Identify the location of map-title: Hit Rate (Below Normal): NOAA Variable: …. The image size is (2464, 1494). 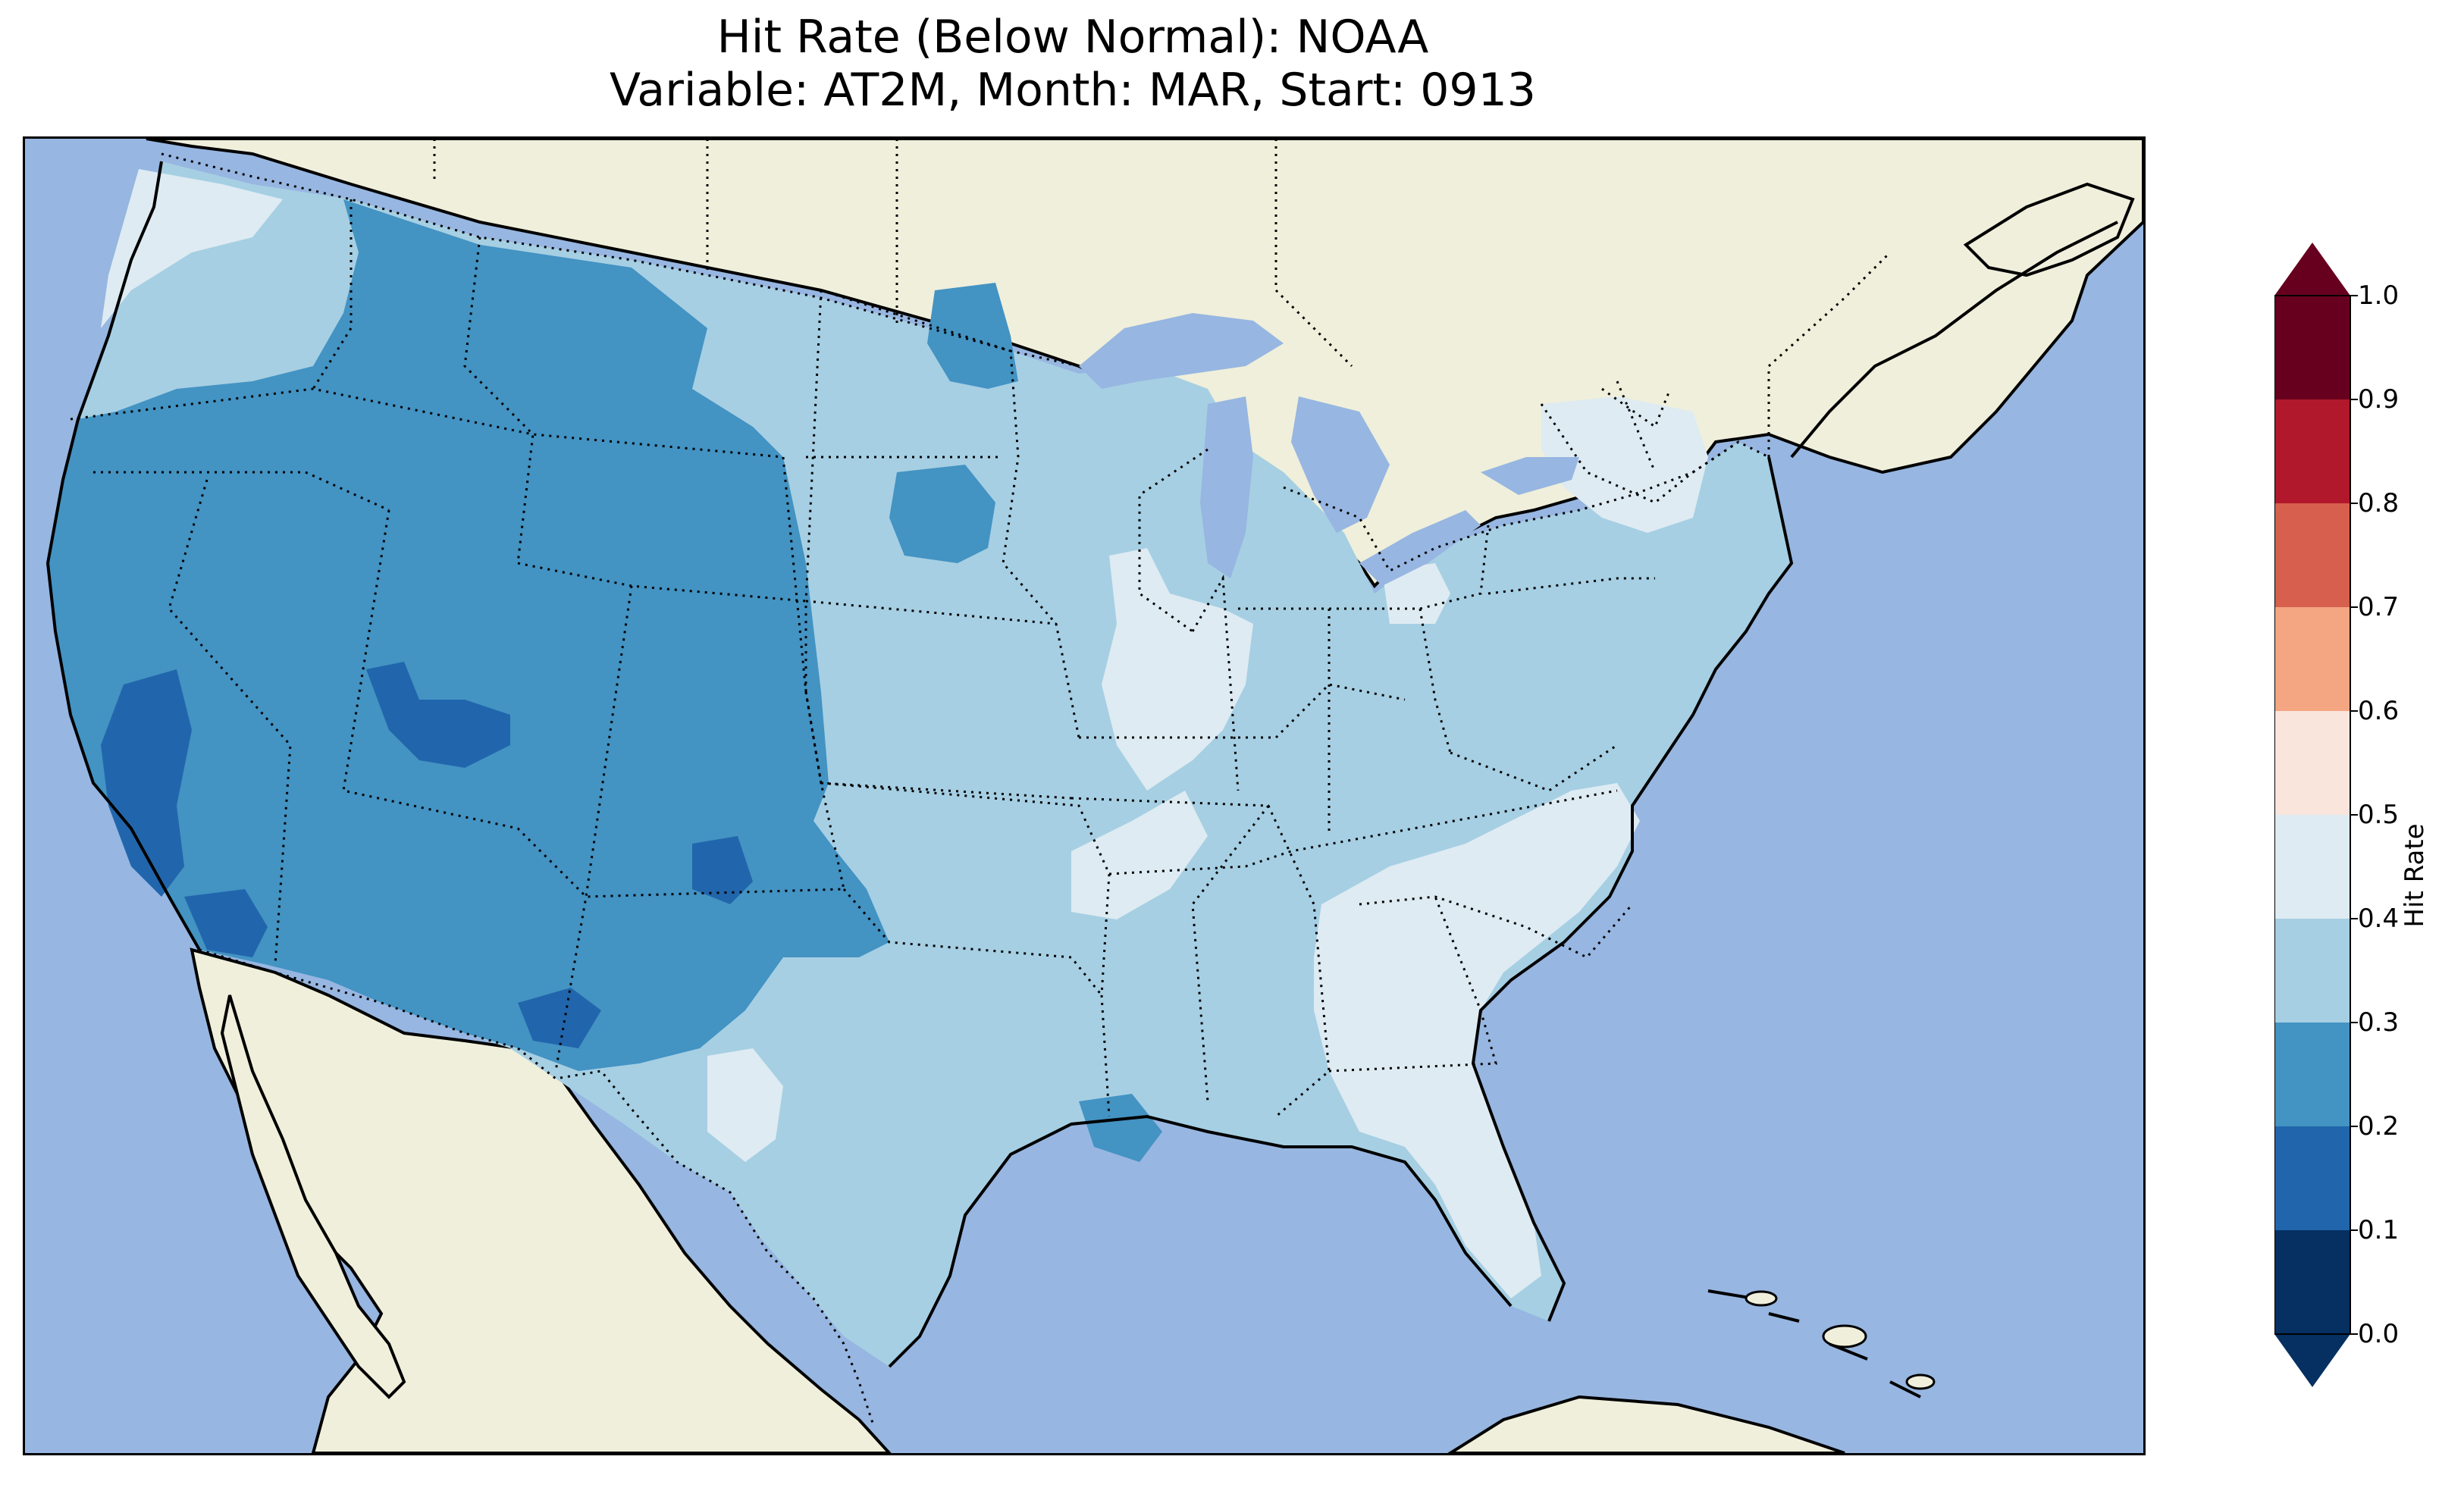
(1073, 64).